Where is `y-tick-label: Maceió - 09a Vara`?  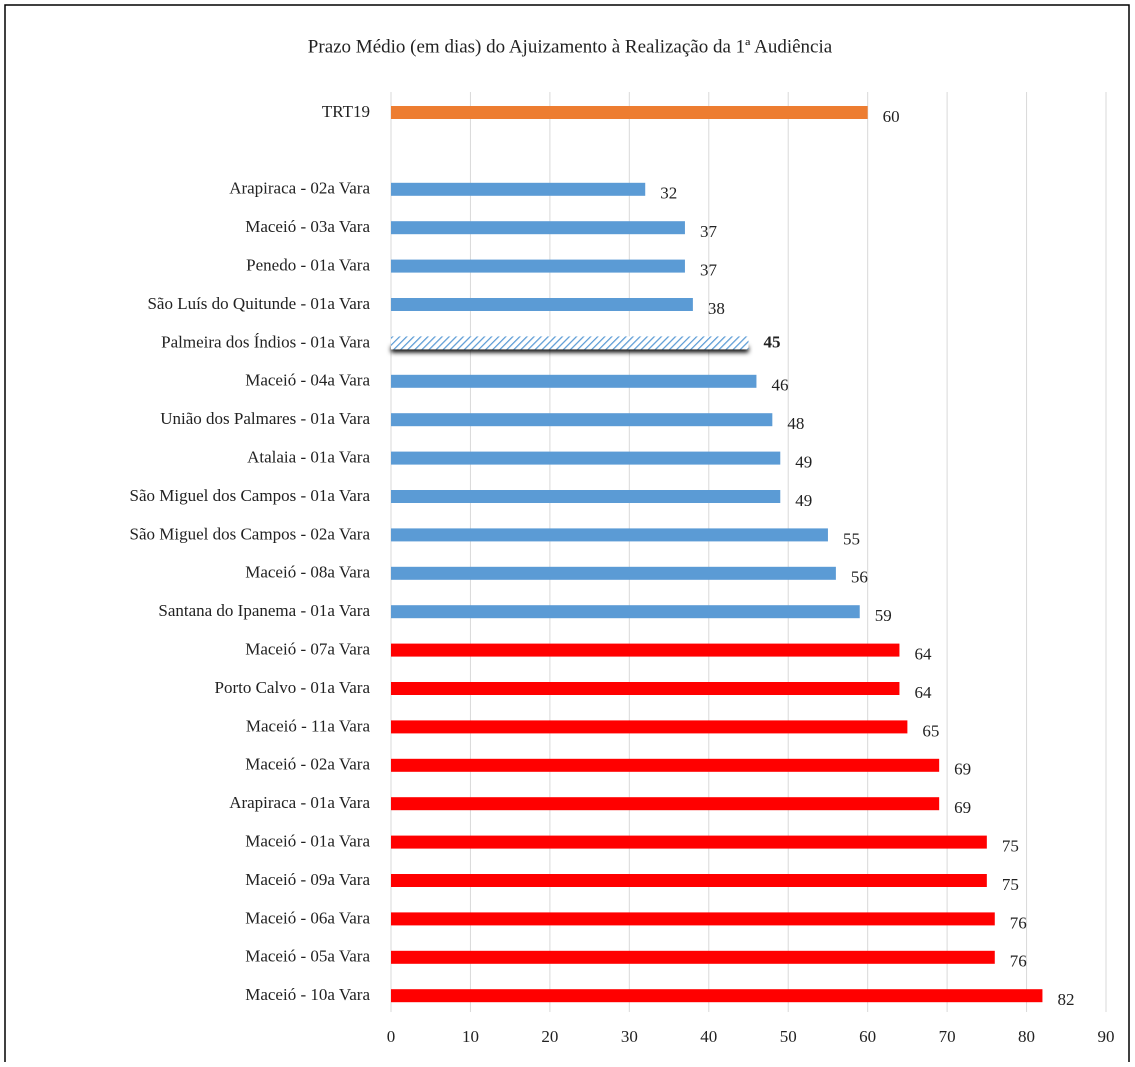
y-tick-label: Maceió - 09a Vara is located at coordinates (307, 879).